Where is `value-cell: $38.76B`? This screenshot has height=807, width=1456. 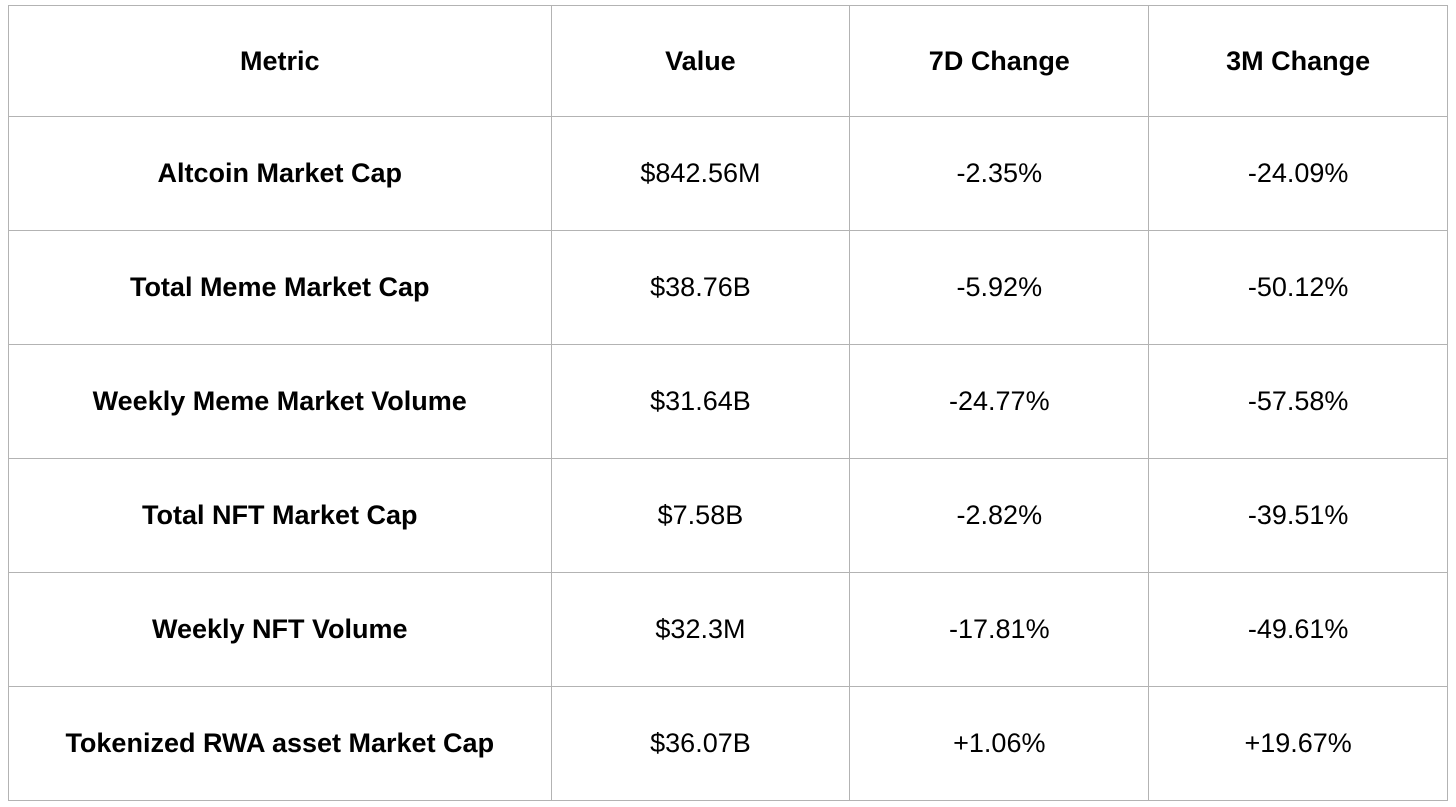
value-cell: $38.76B is located at coordinates (700, 287).